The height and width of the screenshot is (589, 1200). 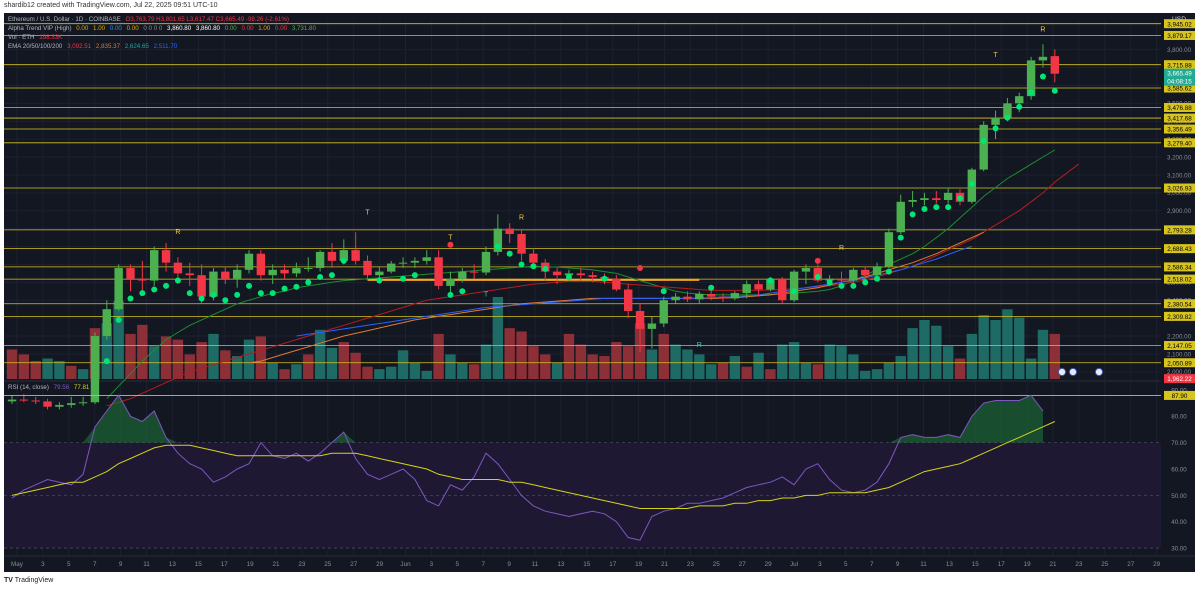 I want to click on time-tick: 11, so click(x=146, y=564).